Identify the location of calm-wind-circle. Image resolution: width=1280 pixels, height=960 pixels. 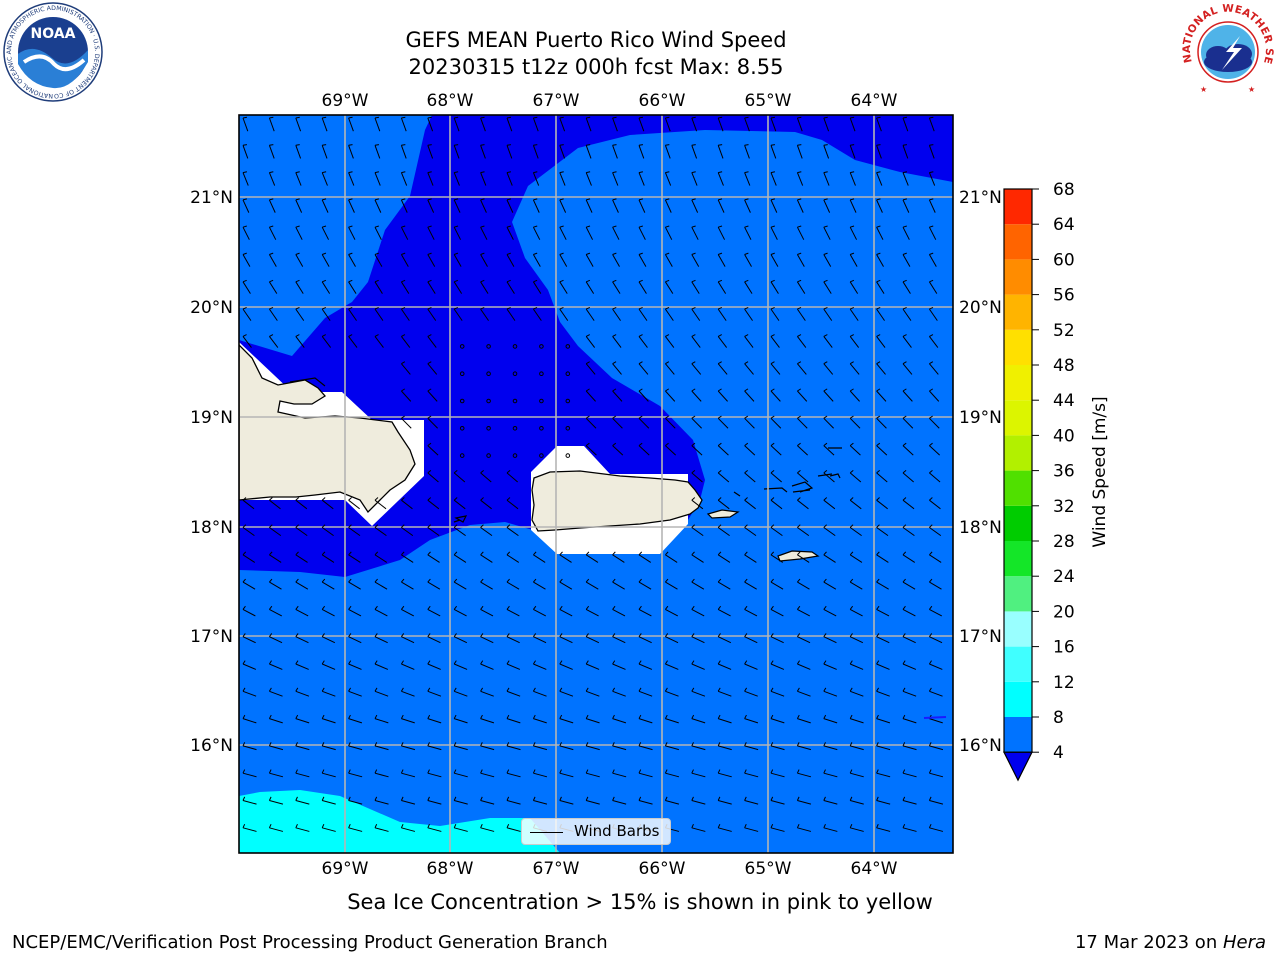
(515, 455).